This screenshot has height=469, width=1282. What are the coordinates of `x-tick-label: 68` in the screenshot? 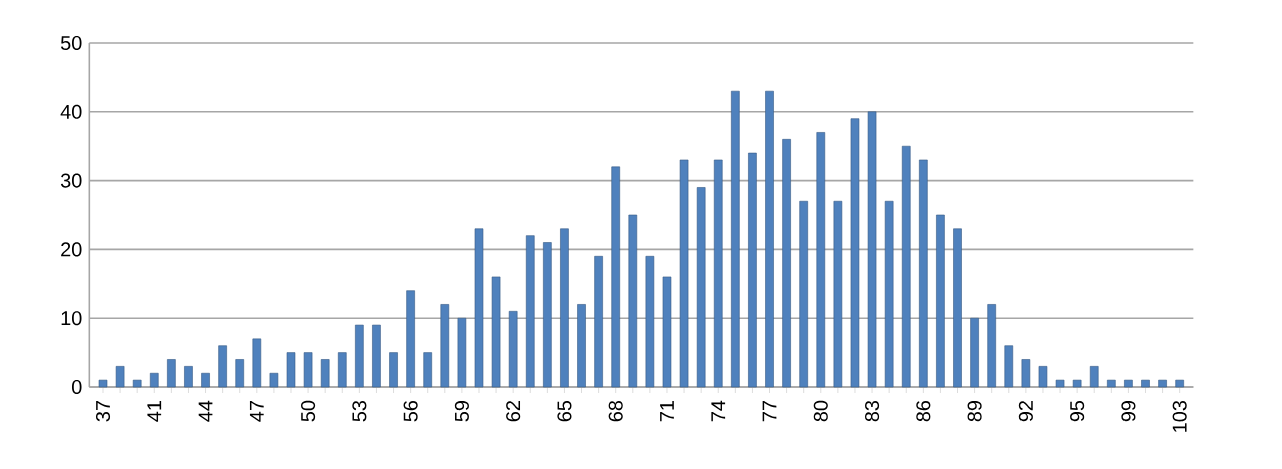 It's located at (615, 411).